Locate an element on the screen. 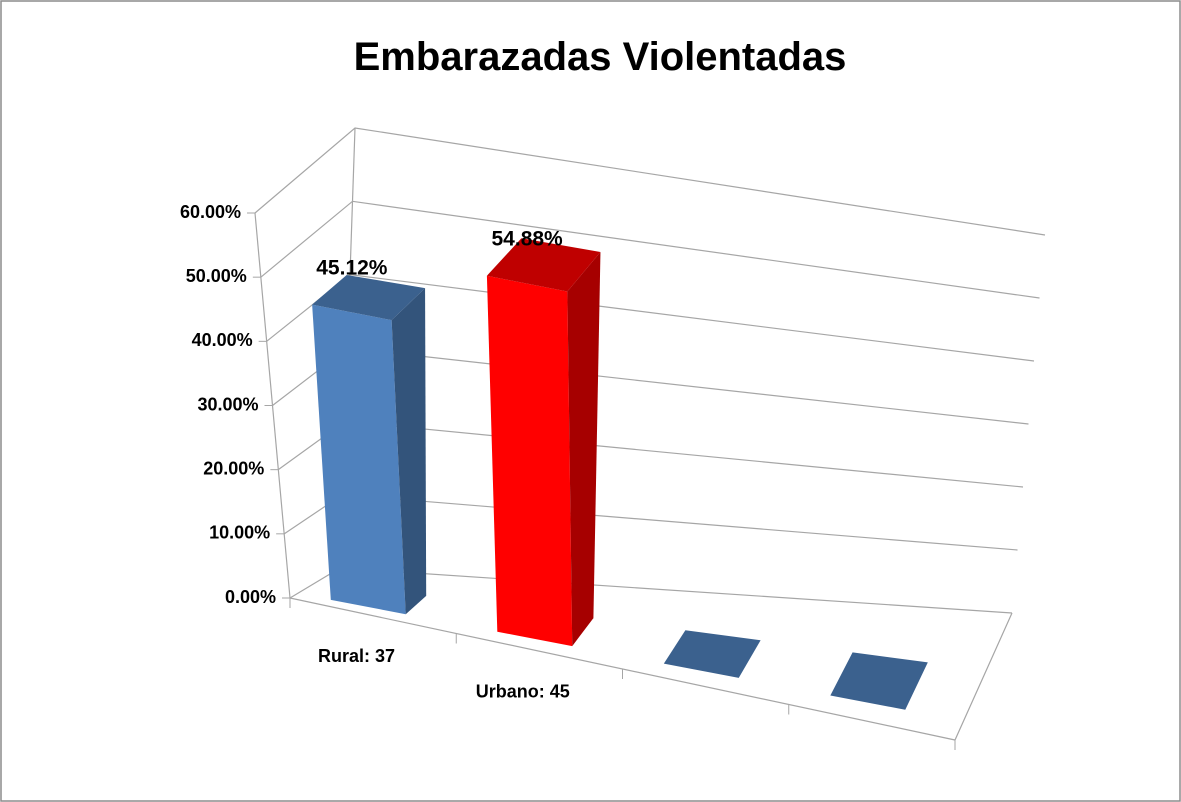  x-tick-label: Rural: 37 is located at coordinates (356, 656).